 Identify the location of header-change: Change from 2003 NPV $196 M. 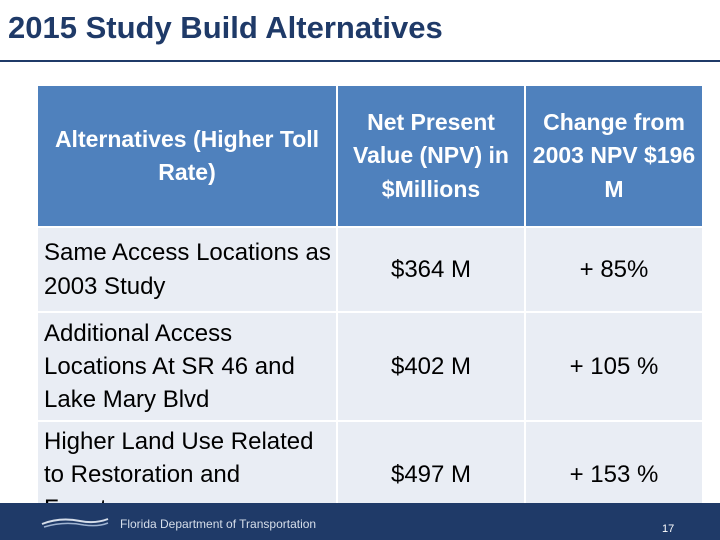
(614, 156).